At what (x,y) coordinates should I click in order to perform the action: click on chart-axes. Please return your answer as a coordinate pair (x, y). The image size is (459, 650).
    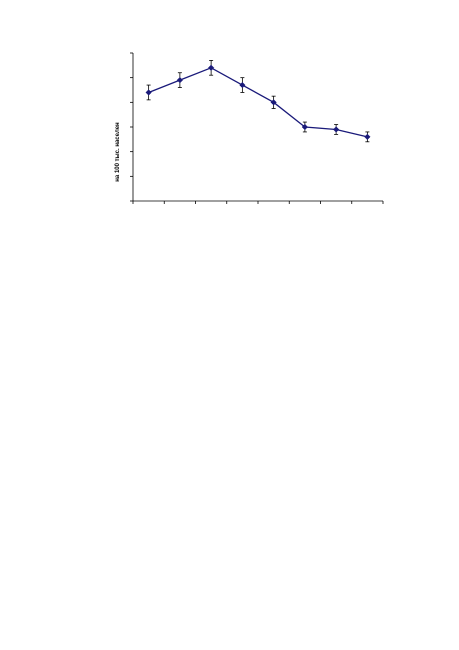
    Looking at the image, I should click on (257, 128).